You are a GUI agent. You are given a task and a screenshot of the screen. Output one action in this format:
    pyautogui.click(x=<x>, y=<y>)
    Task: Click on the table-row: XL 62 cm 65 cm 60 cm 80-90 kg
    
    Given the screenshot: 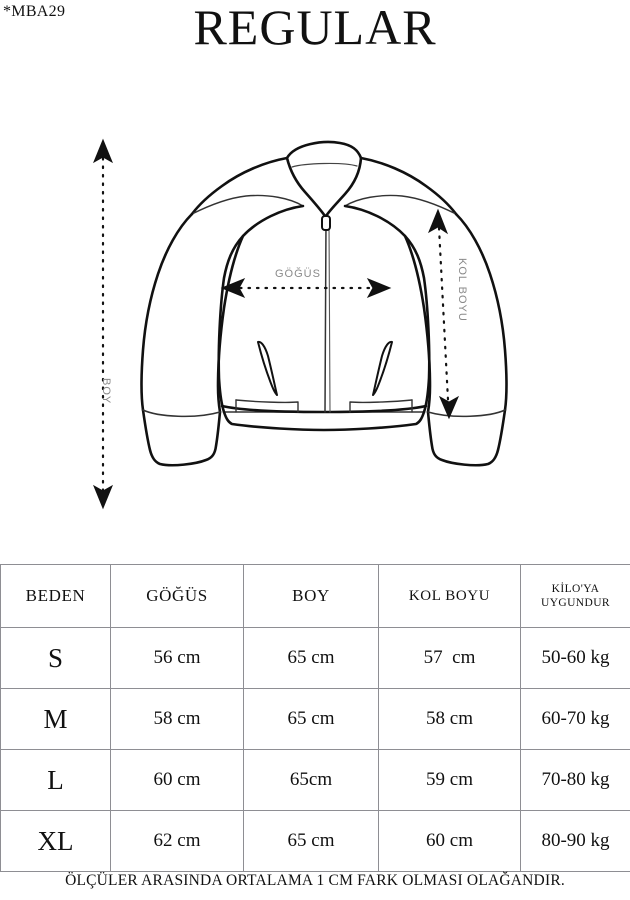 What is the action you would take?
    pyautogui.click(x=315, y=841)
    